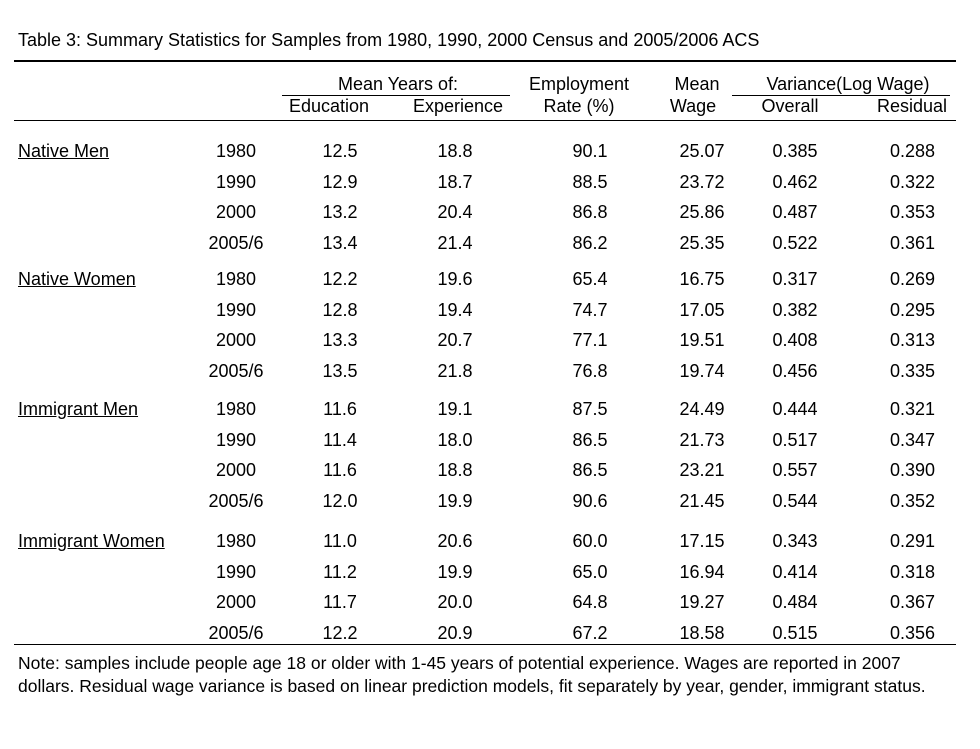 This screenshot has width=980, height=749. I want to click on table-cell-wage: 17.15, so click(702, 541).